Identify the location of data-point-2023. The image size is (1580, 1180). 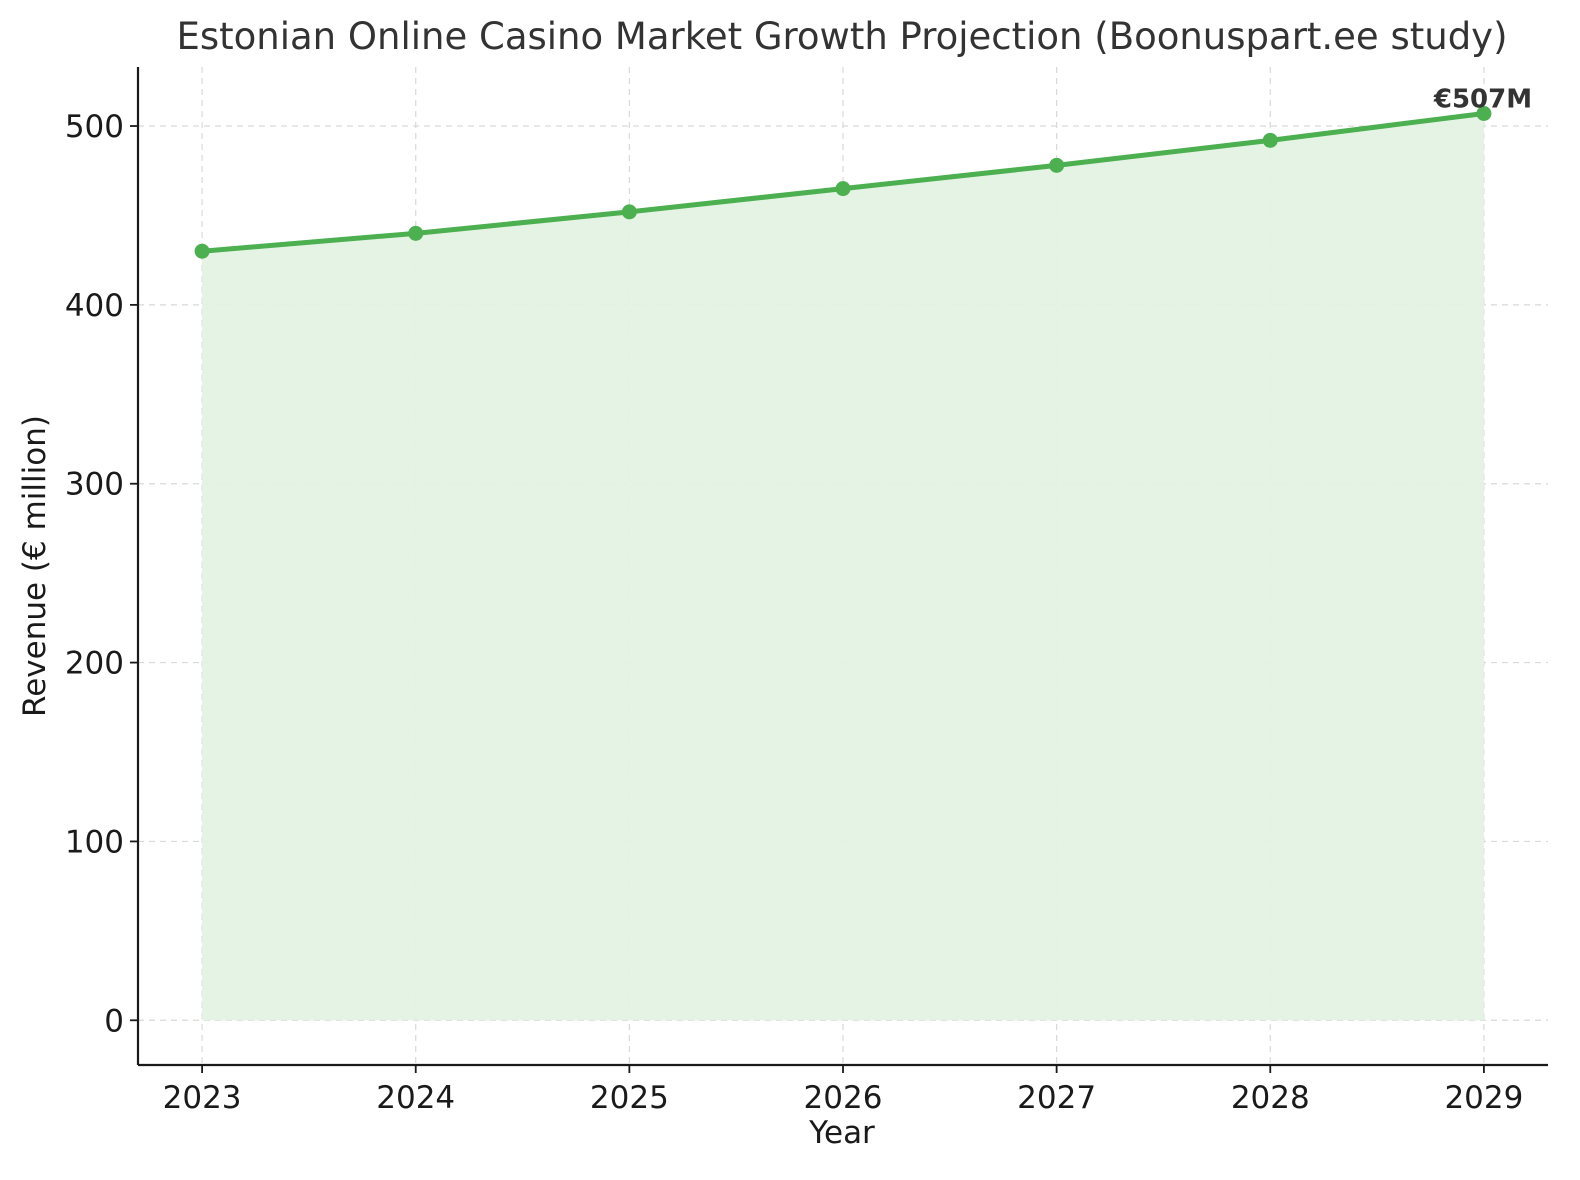
(202, 251).